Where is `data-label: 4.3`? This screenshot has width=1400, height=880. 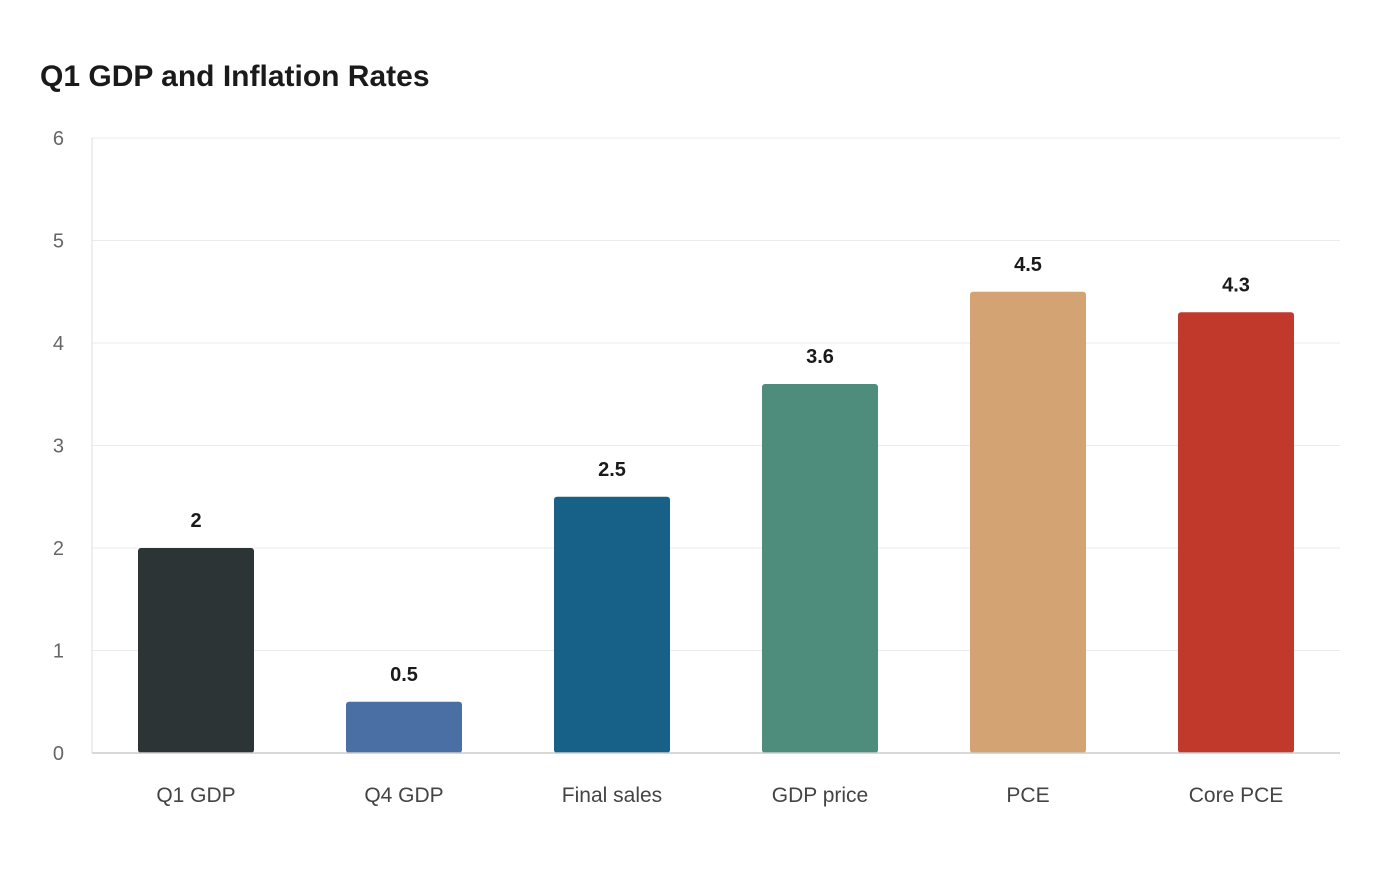
data-label: 4.3 is located at coordinates (1236, 285).